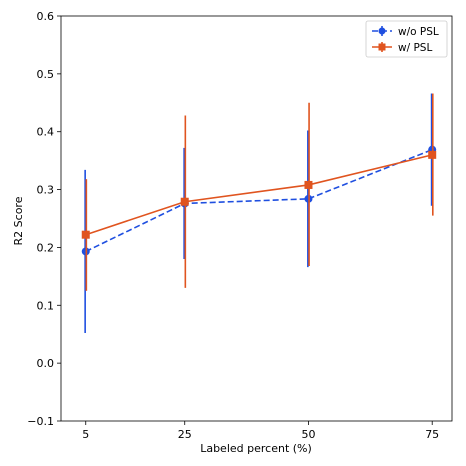  Describe the element at coordinates (415, 48) in the screenshot. I see `legend-label: w/ PSL` at that location.